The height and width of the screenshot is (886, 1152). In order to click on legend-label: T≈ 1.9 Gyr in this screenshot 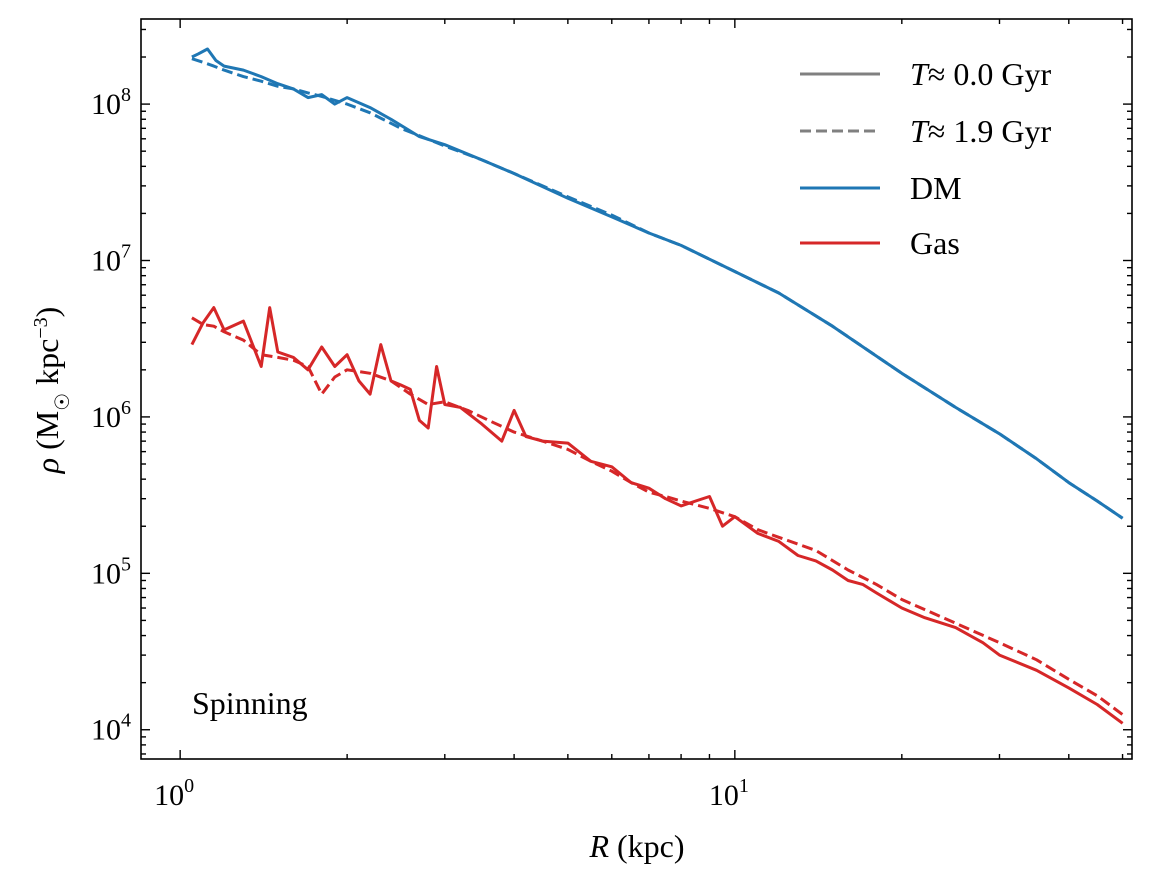, I will do `click(980, 131)`.